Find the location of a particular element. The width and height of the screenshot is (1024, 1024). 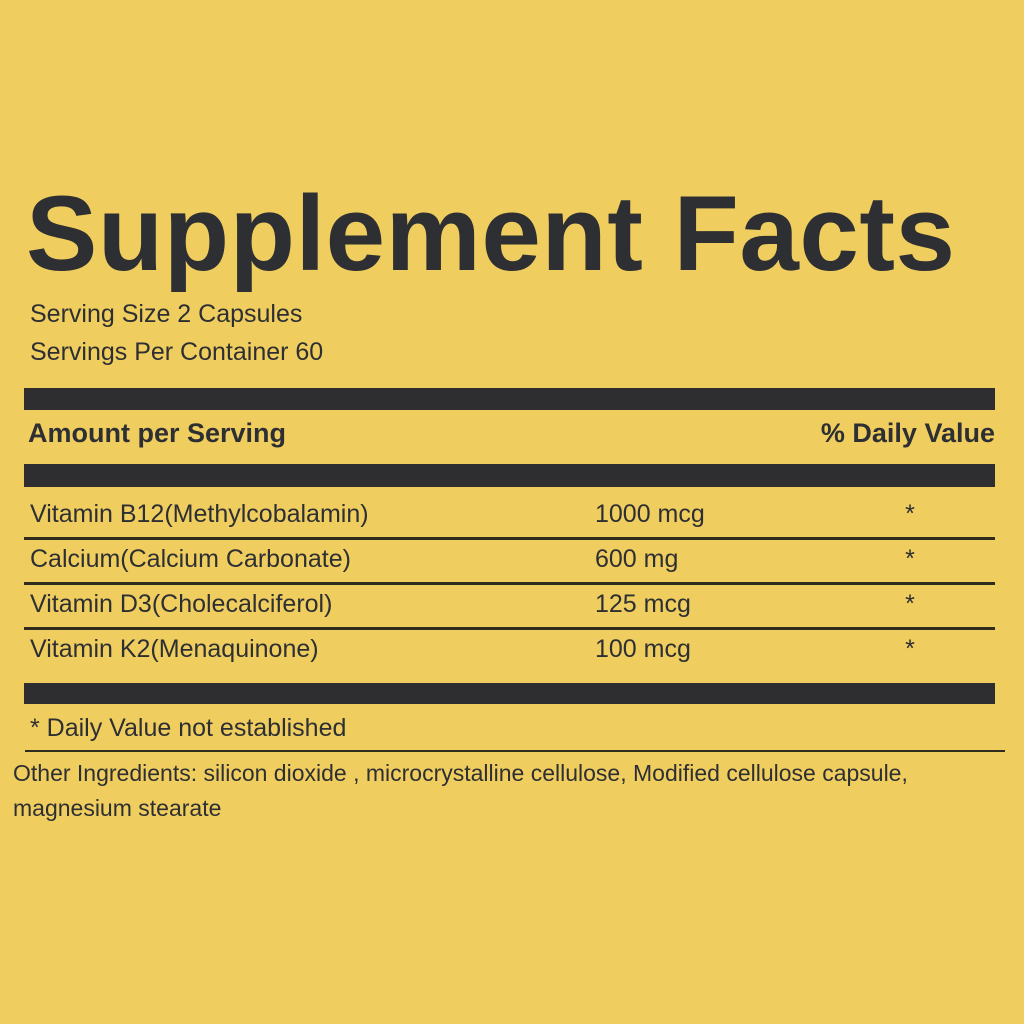

top-thick-divider is located at coordinates (509, 399).